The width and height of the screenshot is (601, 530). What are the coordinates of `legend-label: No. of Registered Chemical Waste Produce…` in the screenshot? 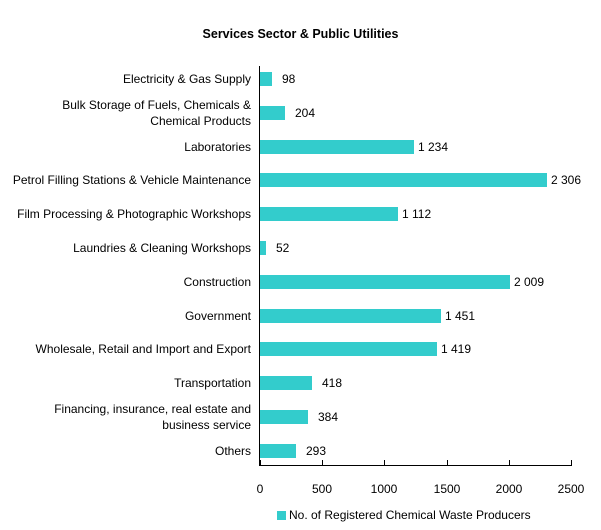 It's located at (410, 515).